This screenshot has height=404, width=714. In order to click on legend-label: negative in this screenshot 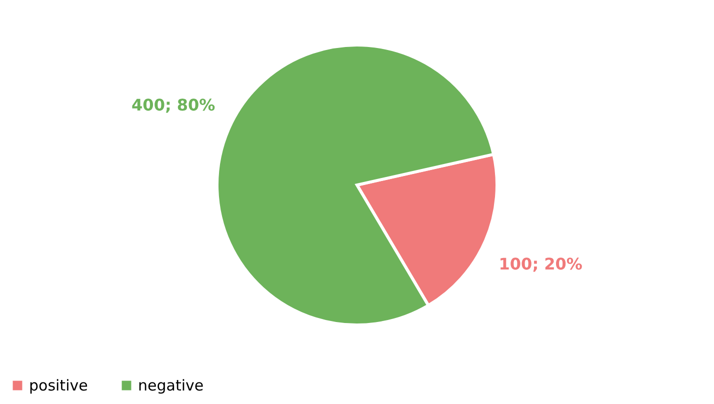, I will do `click(171, 385)`.